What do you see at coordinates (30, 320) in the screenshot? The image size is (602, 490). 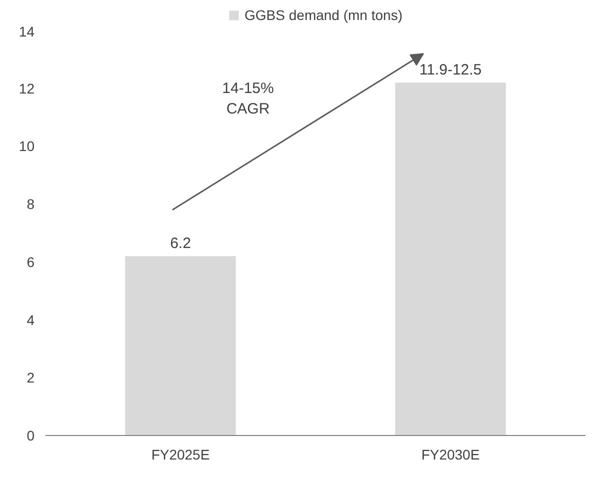 I see `y-tick-label: 4` at bounding box center [30, 320].